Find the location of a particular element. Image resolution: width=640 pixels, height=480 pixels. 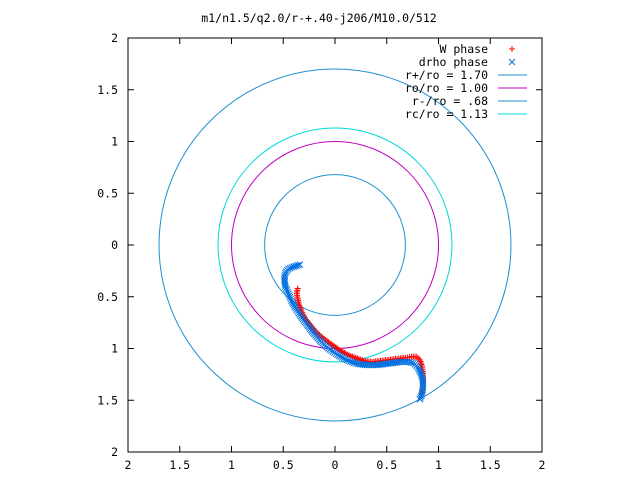

x-tick-label-0: 2 is located at coordinates (128, 465).